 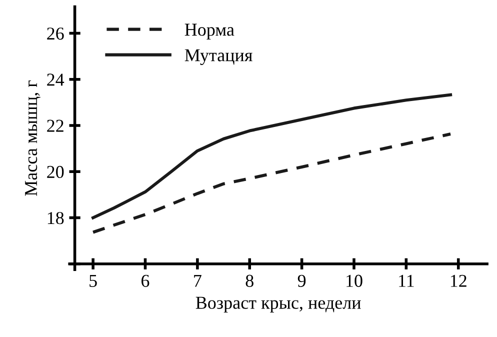 I want to click on y-tick-label: 18, so click(x=56, y=218).